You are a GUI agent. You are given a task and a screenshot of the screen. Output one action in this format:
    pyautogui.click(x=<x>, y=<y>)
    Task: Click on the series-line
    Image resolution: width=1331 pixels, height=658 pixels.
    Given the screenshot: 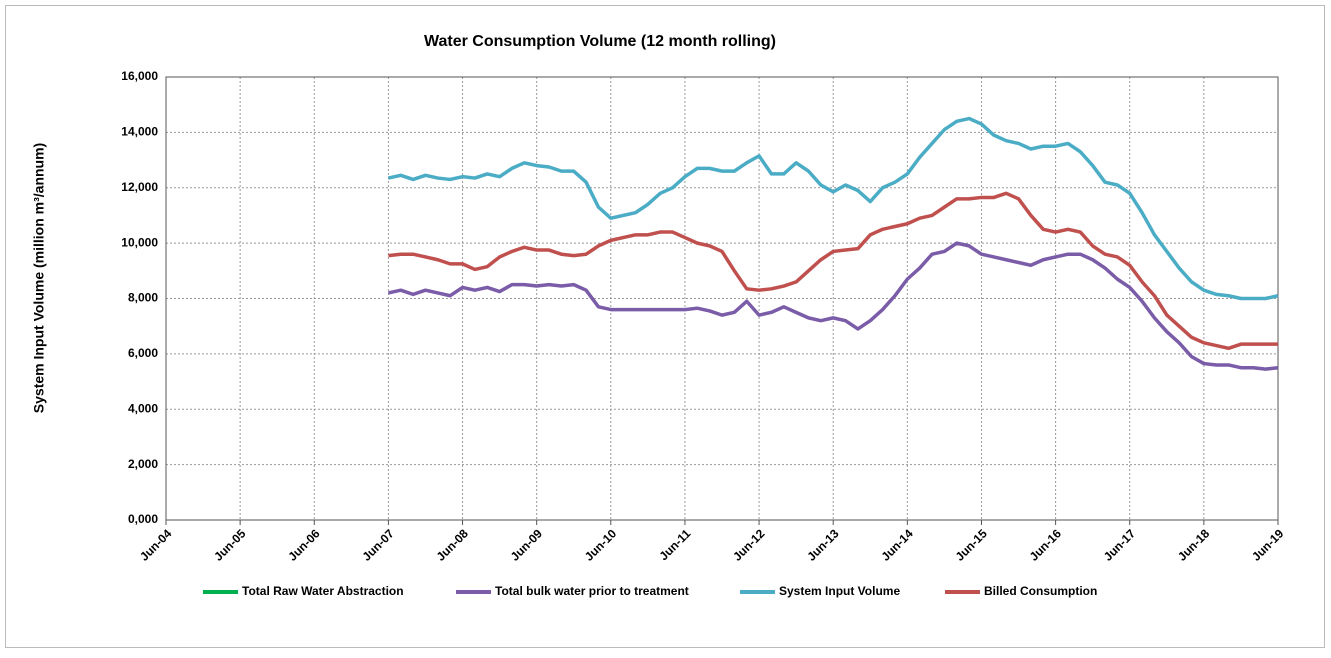 What is the action you would take?
    pyautogui.click(x=833, y=306)
    